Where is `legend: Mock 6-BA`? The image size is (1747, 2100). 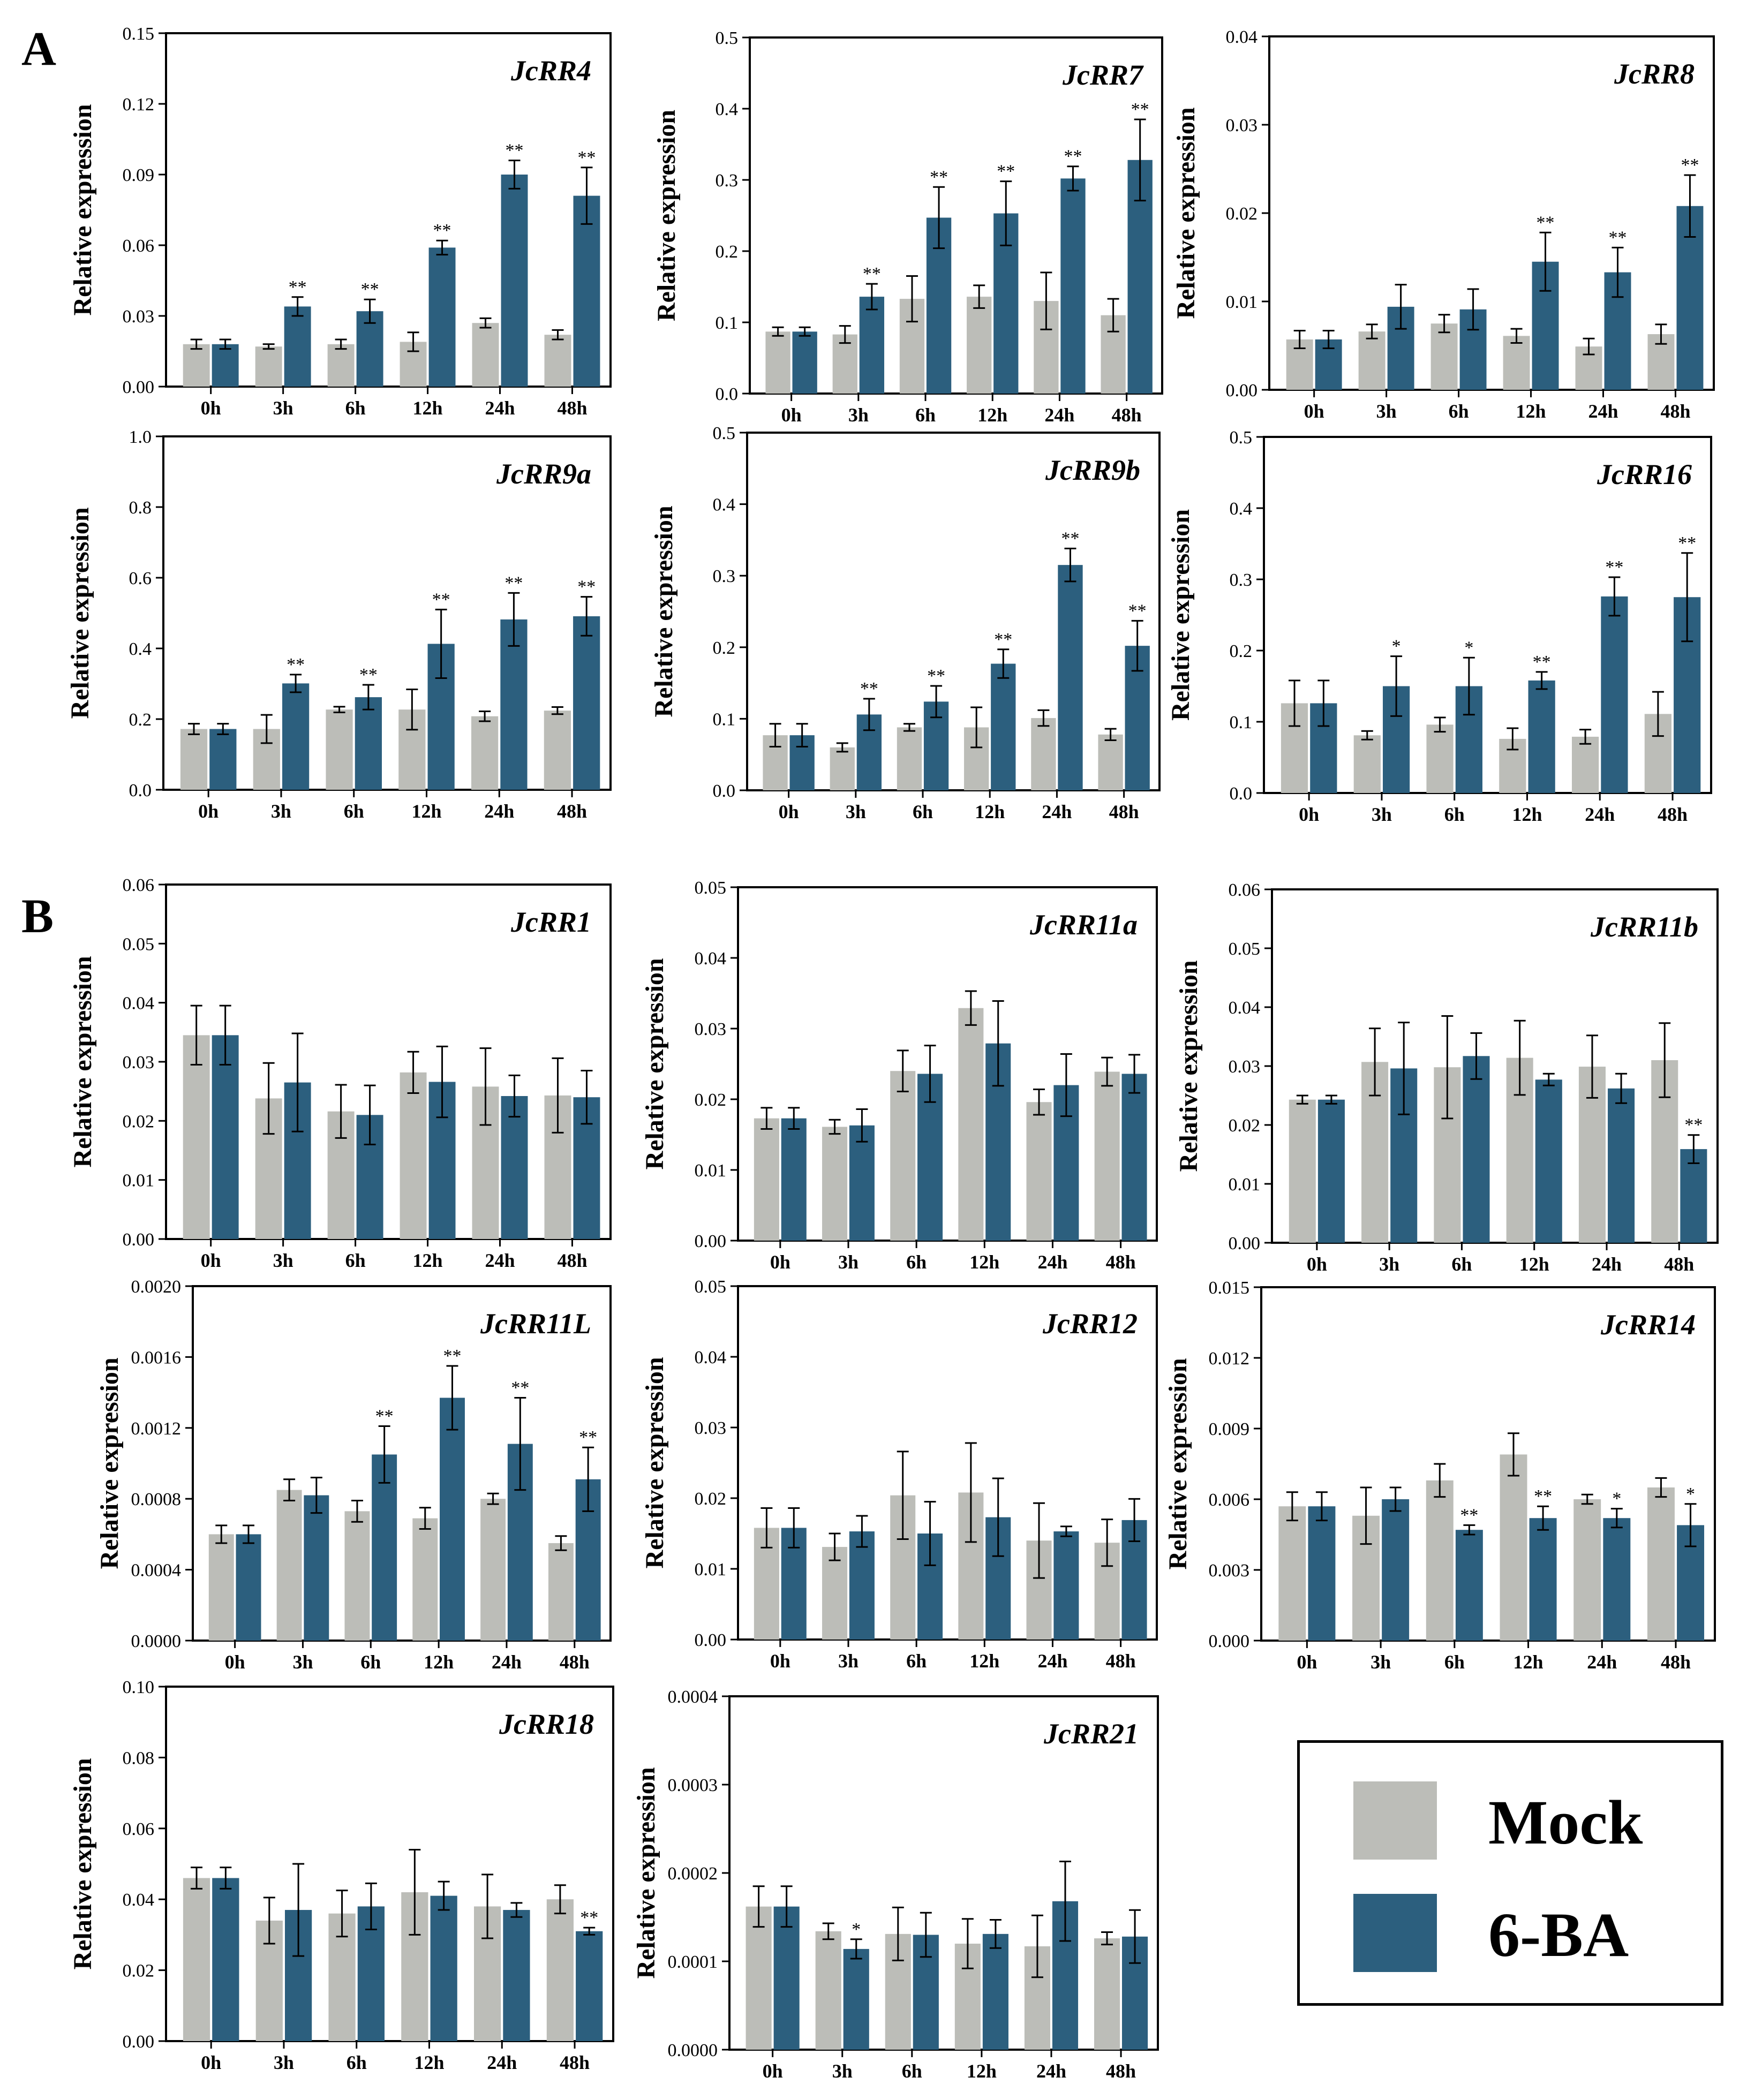 legend: Mock 6-BA is located at coordinates (1510, 1873).